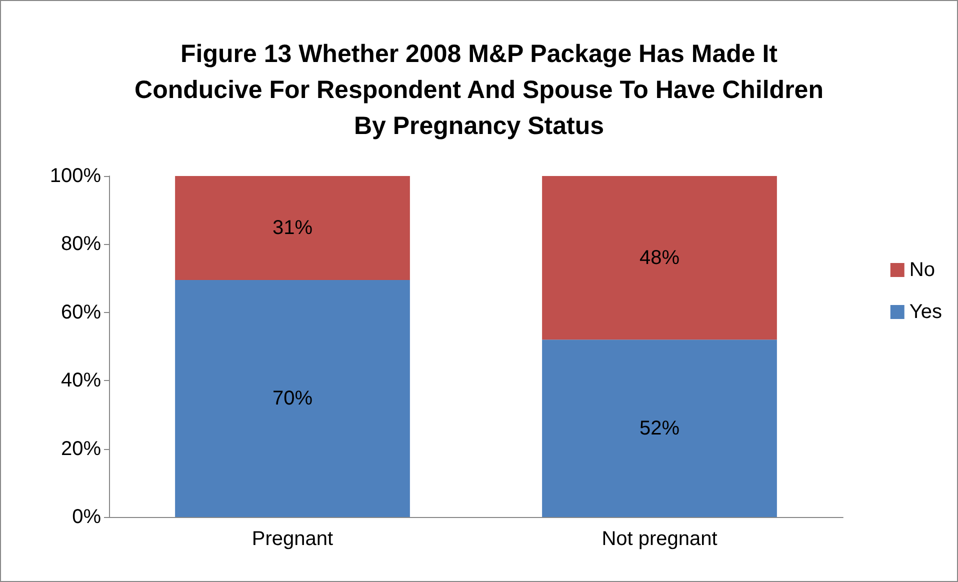  What do you see at coordinates (76, 176) in the screenshot?
I see `y-tick-label: 100%` at bounding box center [76, 176].